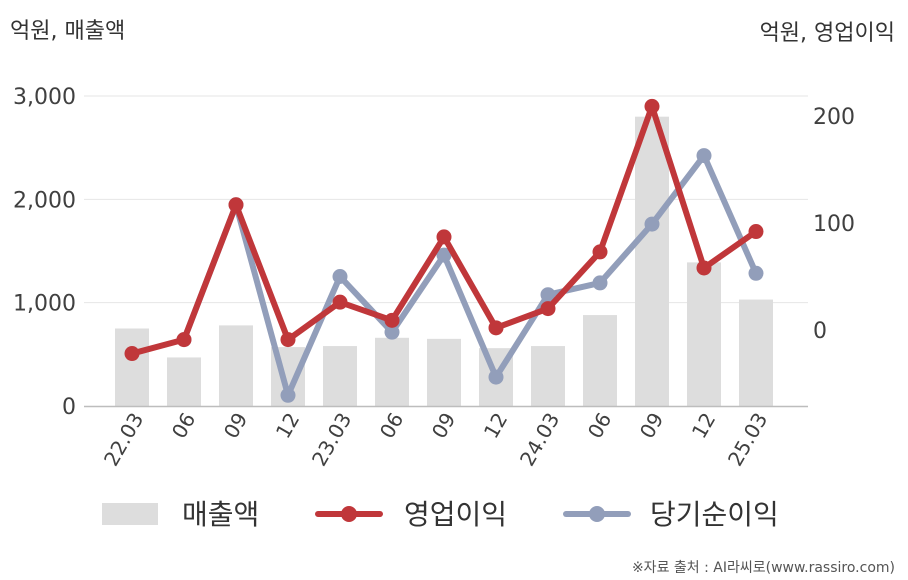 The image size is (908, 580). Describe the element at coordinates (763, 568) in the screenshot. I see `source-note: ※자료 출처 : AI라씨로(www.rassiro.com)` at that location.